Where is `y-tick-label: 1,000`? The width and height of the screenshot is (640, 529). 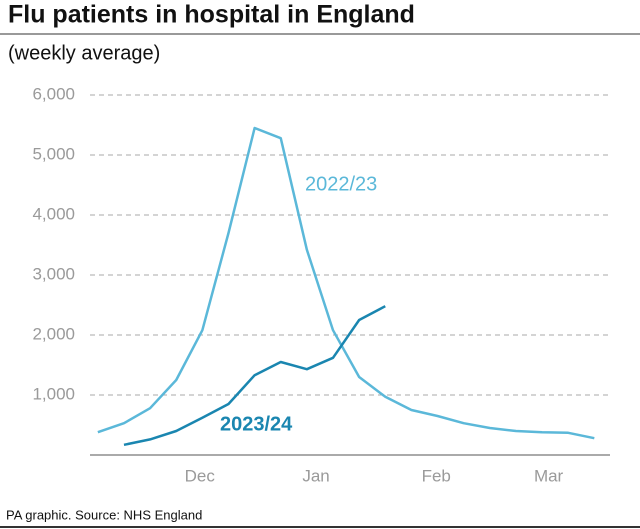 y-tick-label: 1,000 is located at coordinates (53, 393).